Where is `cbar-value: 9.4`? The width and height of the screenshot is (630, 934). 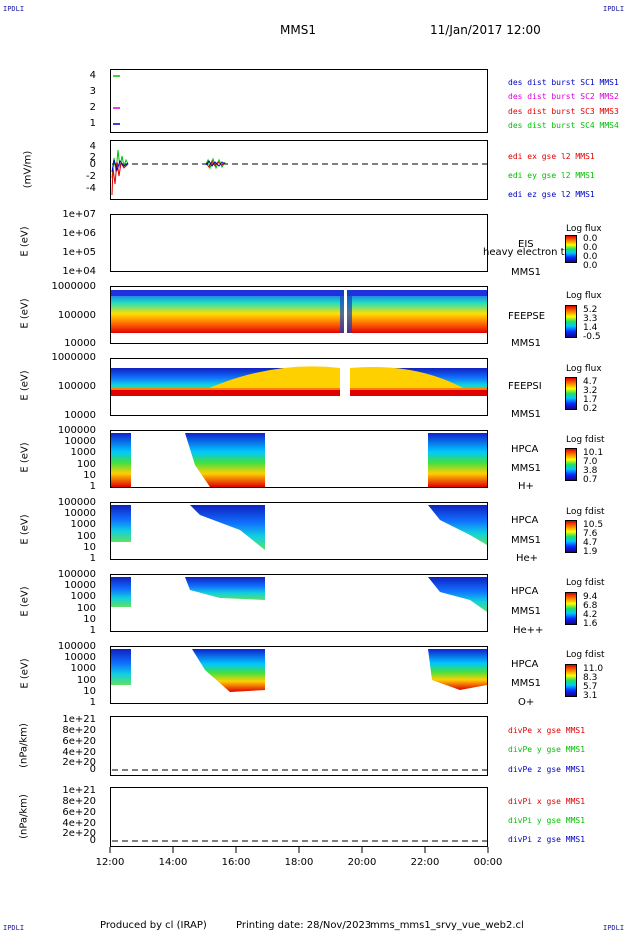
cbar-value: 9.4 is located at coordinates (590, 597).